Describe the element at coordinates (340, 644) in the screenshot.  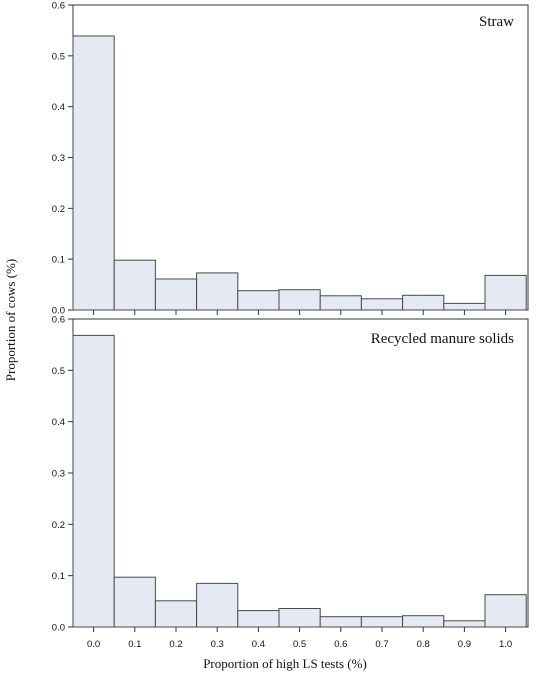
I see `x-tick-label: 0.6` at that location.